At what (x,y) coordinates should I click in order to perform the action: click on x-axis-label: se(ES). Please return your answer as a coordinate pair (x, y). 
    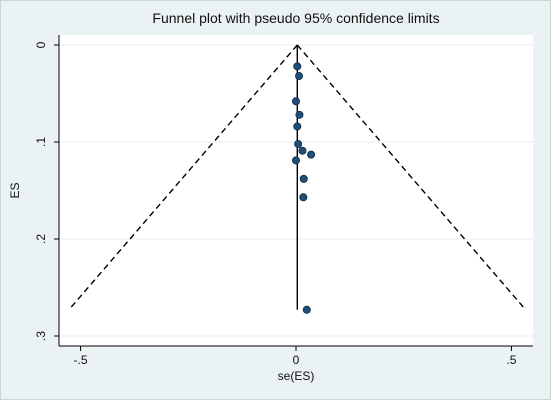
    Looking at the image, I should click on (296, 376).